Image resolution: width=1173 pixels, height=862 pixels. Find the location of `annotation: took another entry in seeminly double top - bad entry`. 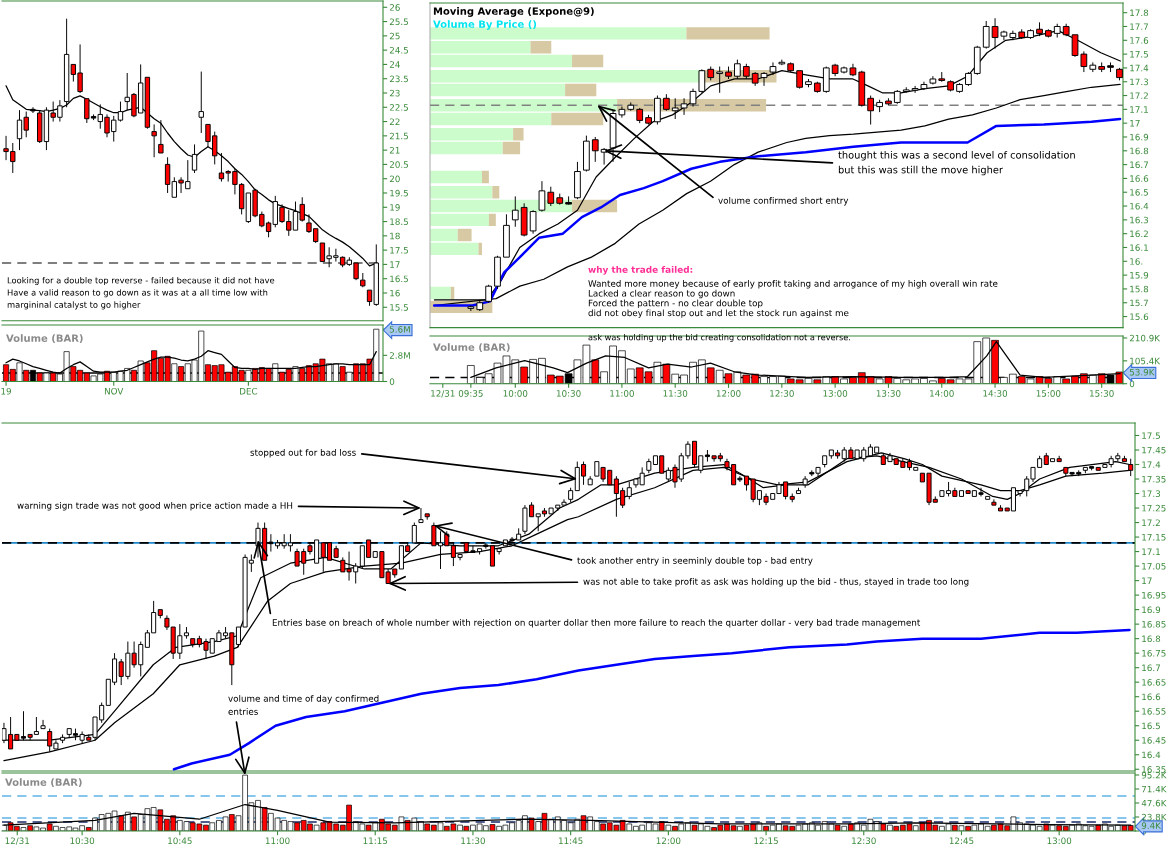

annotation: took another entry in seeminly double top - bad entry is located at coordinates (695, 561).